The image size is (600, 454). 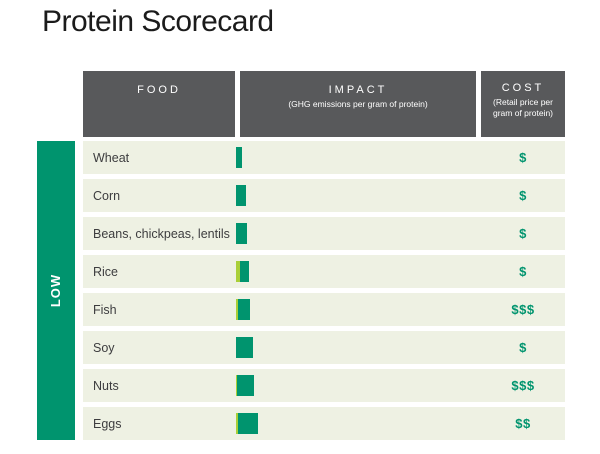 I want to click on table-row: Soy $, so click(x=324, y=347).